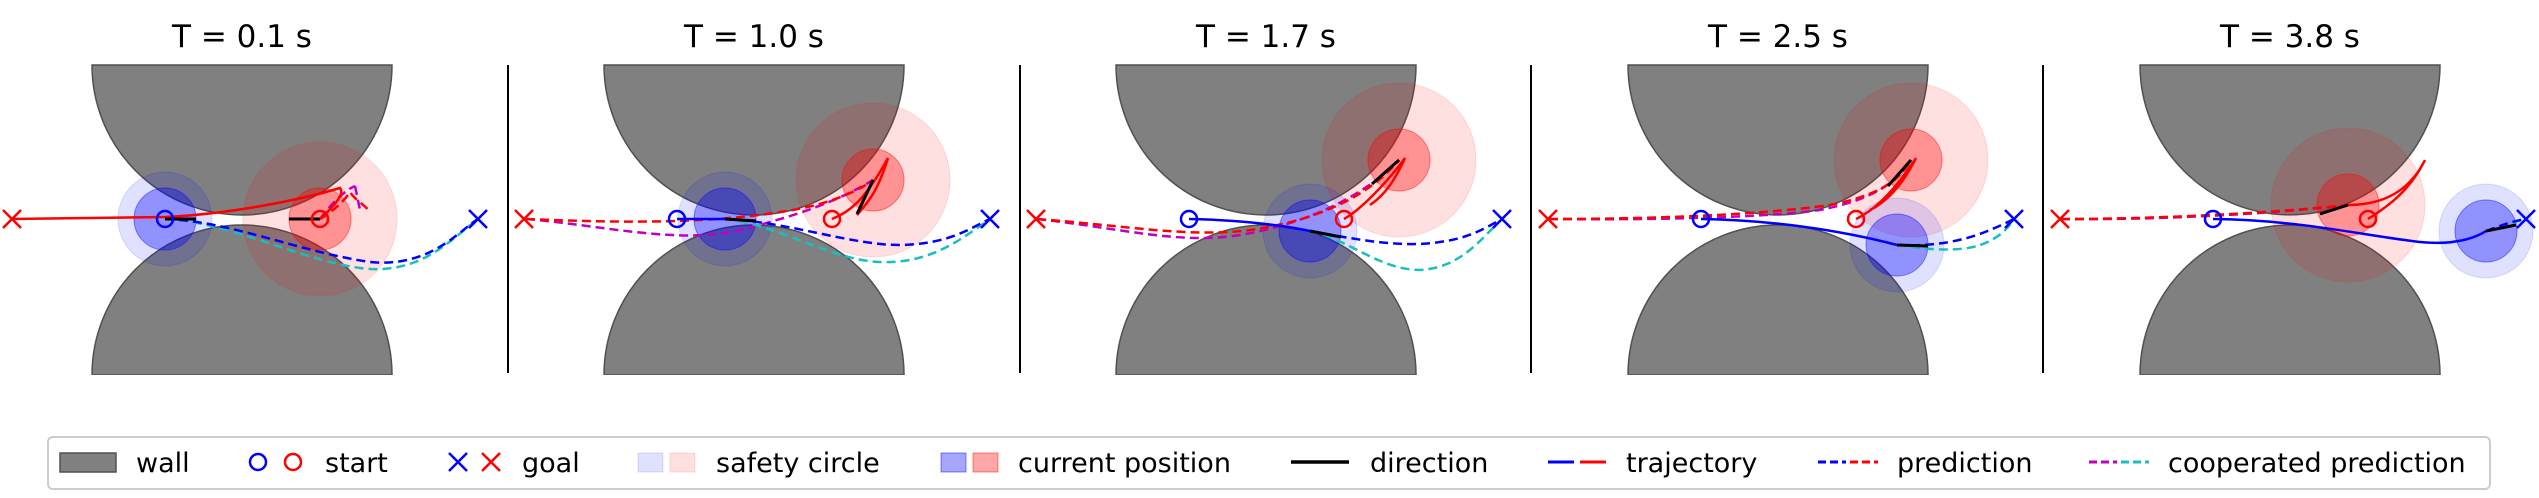 This screenshot has width=2539, height=498. Describe the element at coordinates (1964, 463) in the screenshot. I see `legend-label-prediction: prediction` at that location.